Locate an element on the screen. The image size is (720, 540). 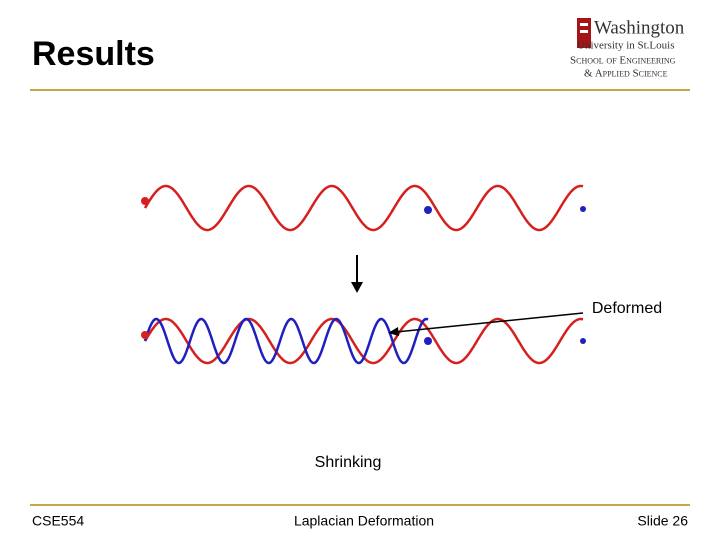
footer-right: Slide 26 is located at coordinates (662, 521).